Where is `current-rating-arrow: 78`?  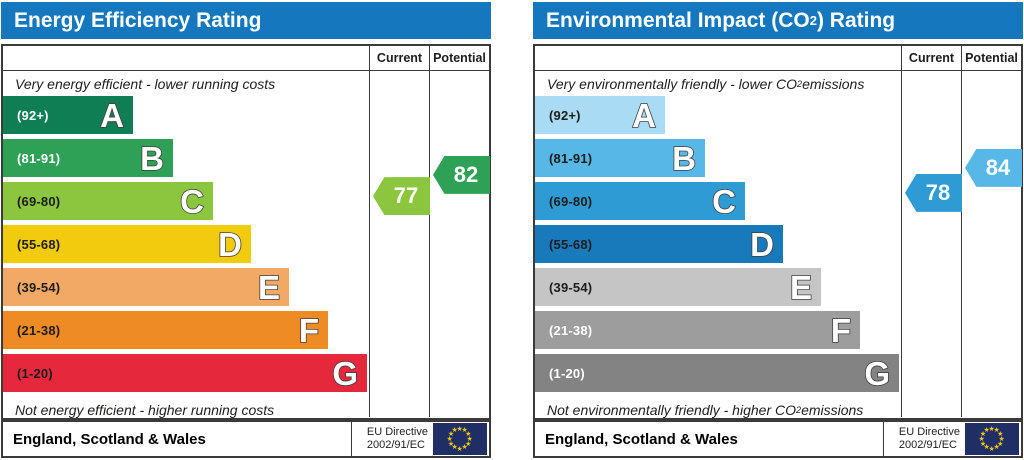
current-rating-arrow: 78 is located at coordinates (933, 192).